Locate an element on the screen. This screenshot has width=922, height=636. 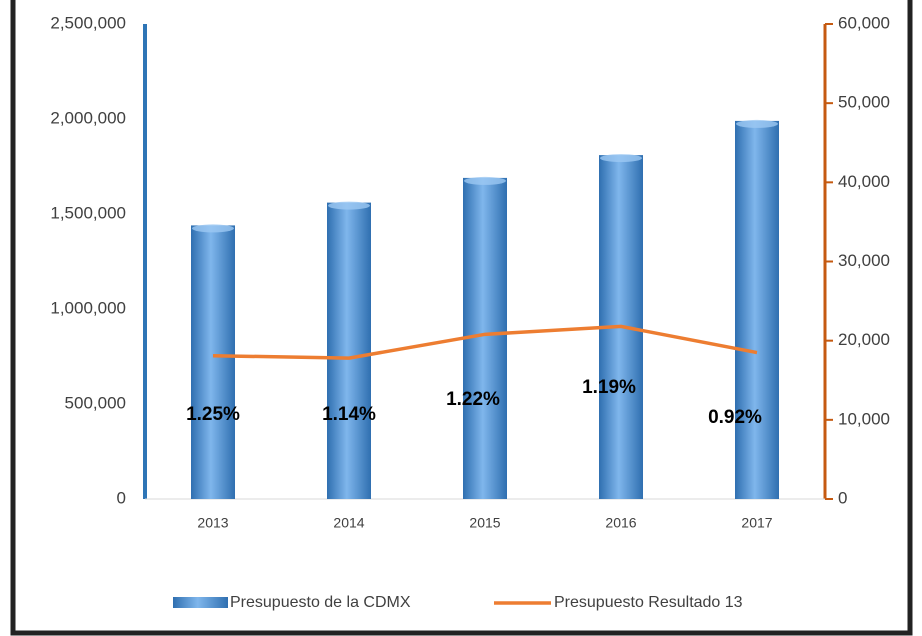
x-tick-label: 2017 is located at coordinates (756, 523).